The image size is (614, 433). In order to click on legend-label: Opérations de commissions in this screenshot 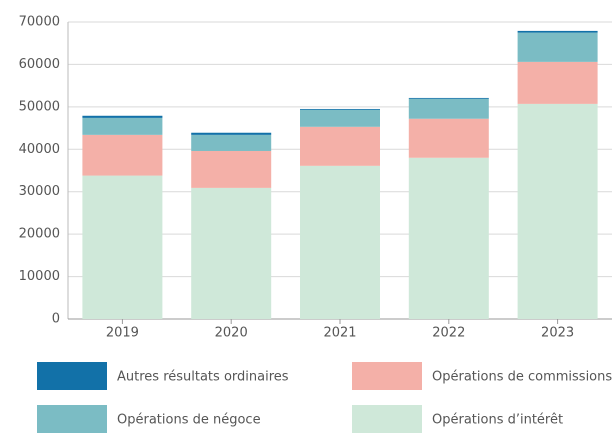, I will do `click(522, 377)`.